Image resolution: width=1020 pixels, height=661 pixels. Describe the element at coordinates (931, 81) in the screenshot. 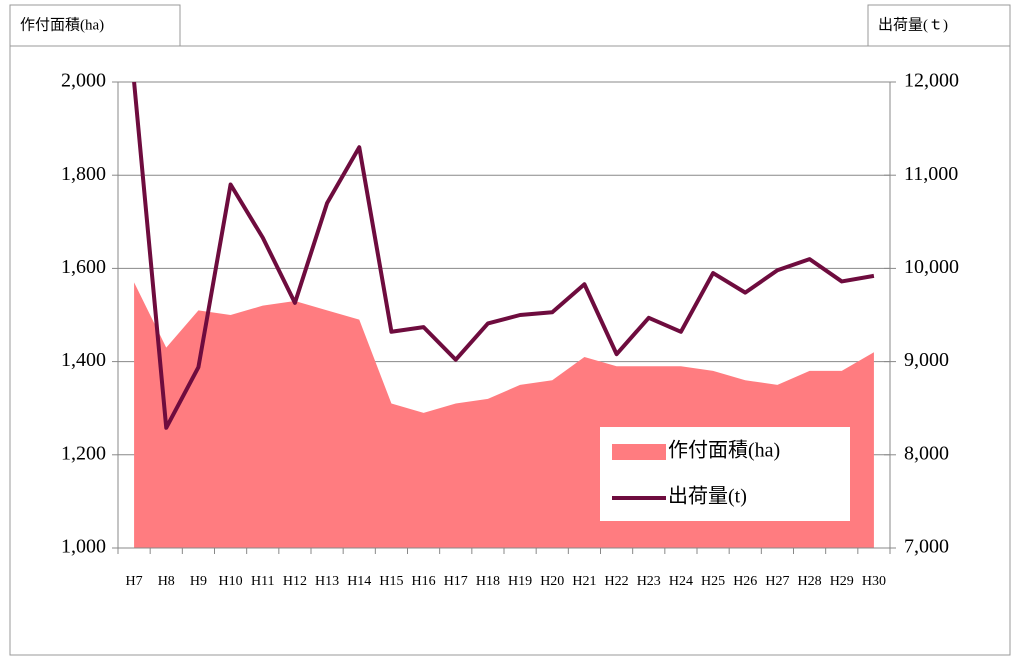

I see `y2-tick-label: 12,000` at that location.